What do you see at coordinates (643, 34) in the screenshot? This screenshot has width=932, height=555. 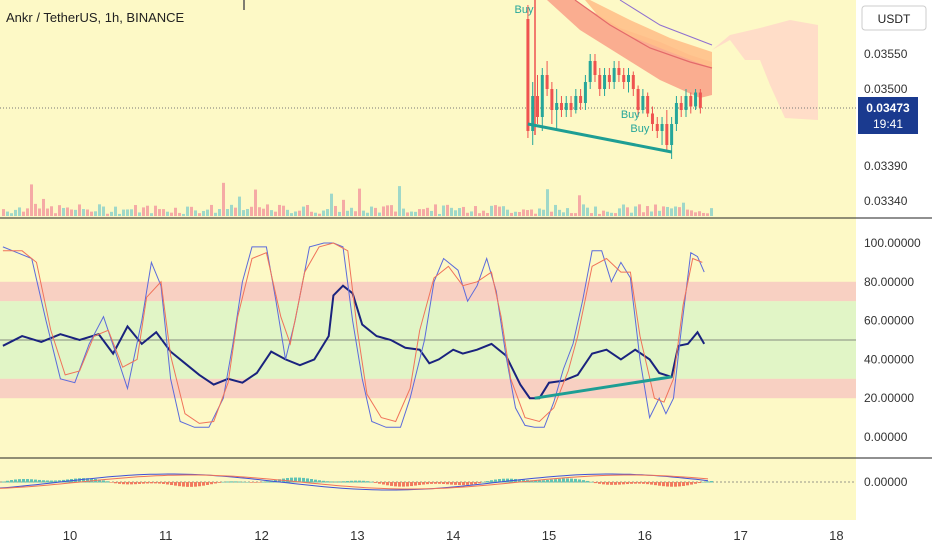 I see `ribbon-line` at bounding box center [643, 34].